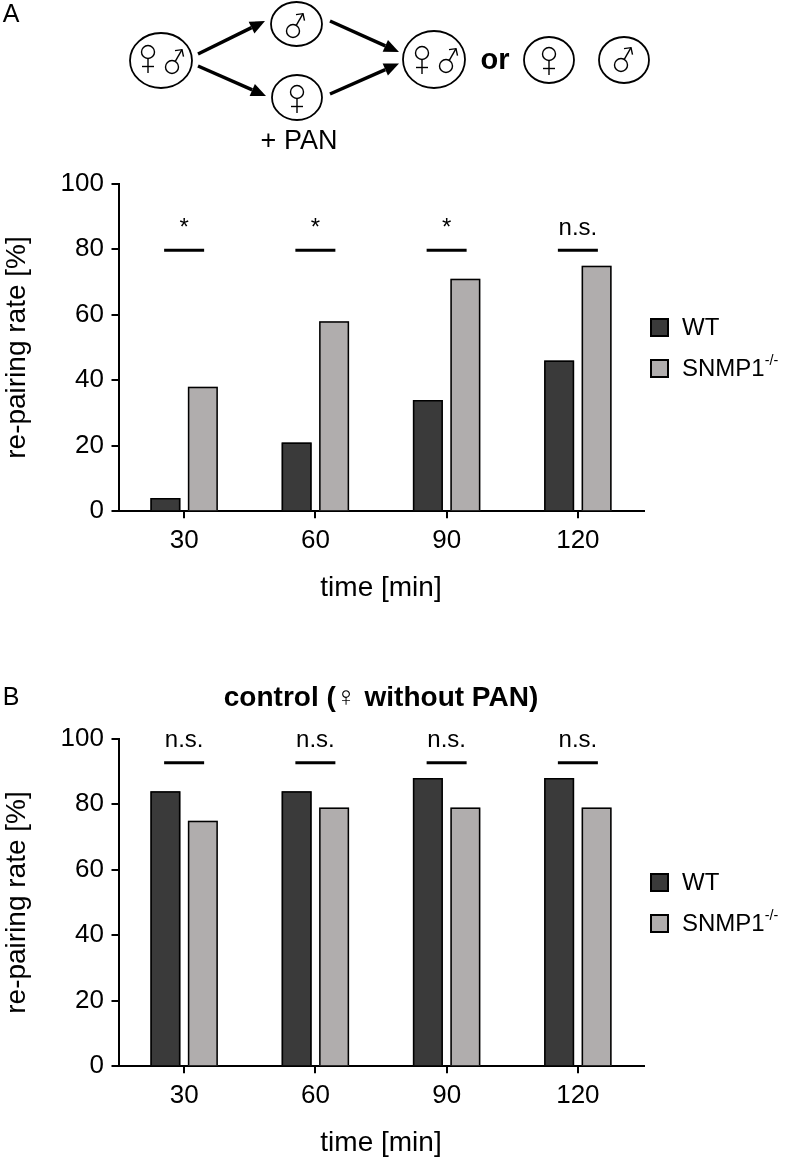 The image size is (787, 1158). Describe the element at coordinates (11, 696) in the screenshot. I see `text: B` at that location.